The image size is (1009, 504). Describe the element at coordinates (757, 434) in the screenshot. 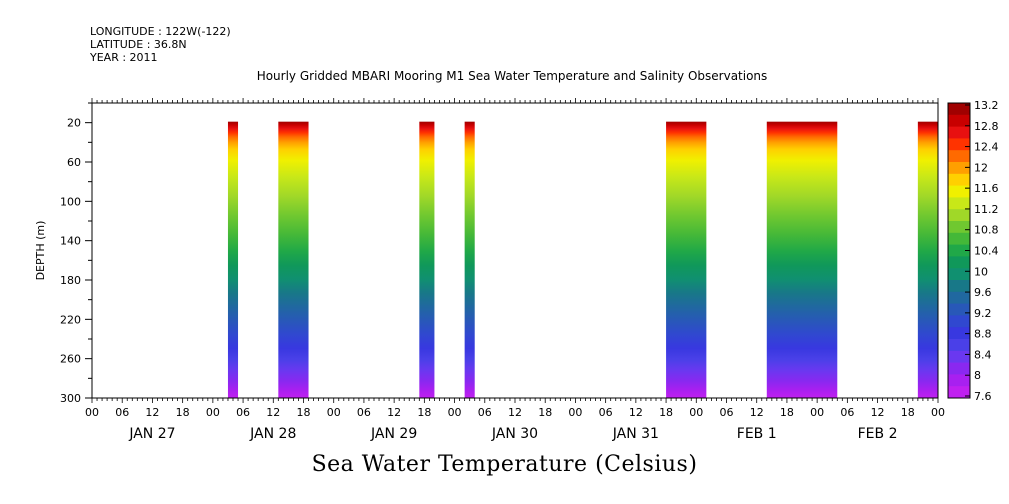

I see `x-day-label: FEB 1` at that location.